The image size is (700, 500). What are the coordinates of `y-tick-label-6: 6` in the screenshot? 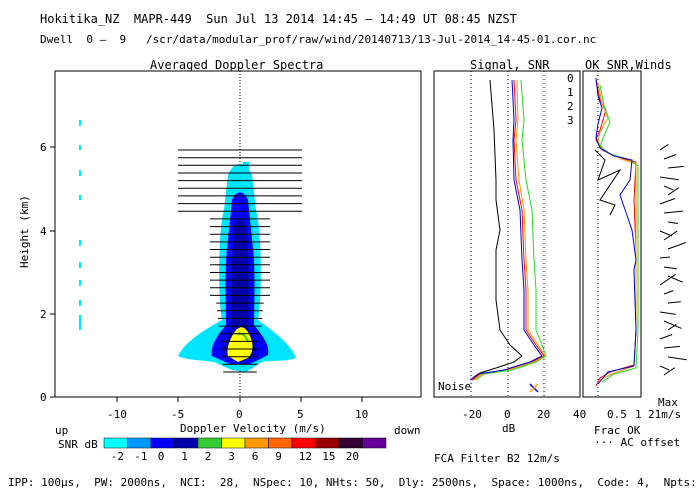 It's located at (43, 147).